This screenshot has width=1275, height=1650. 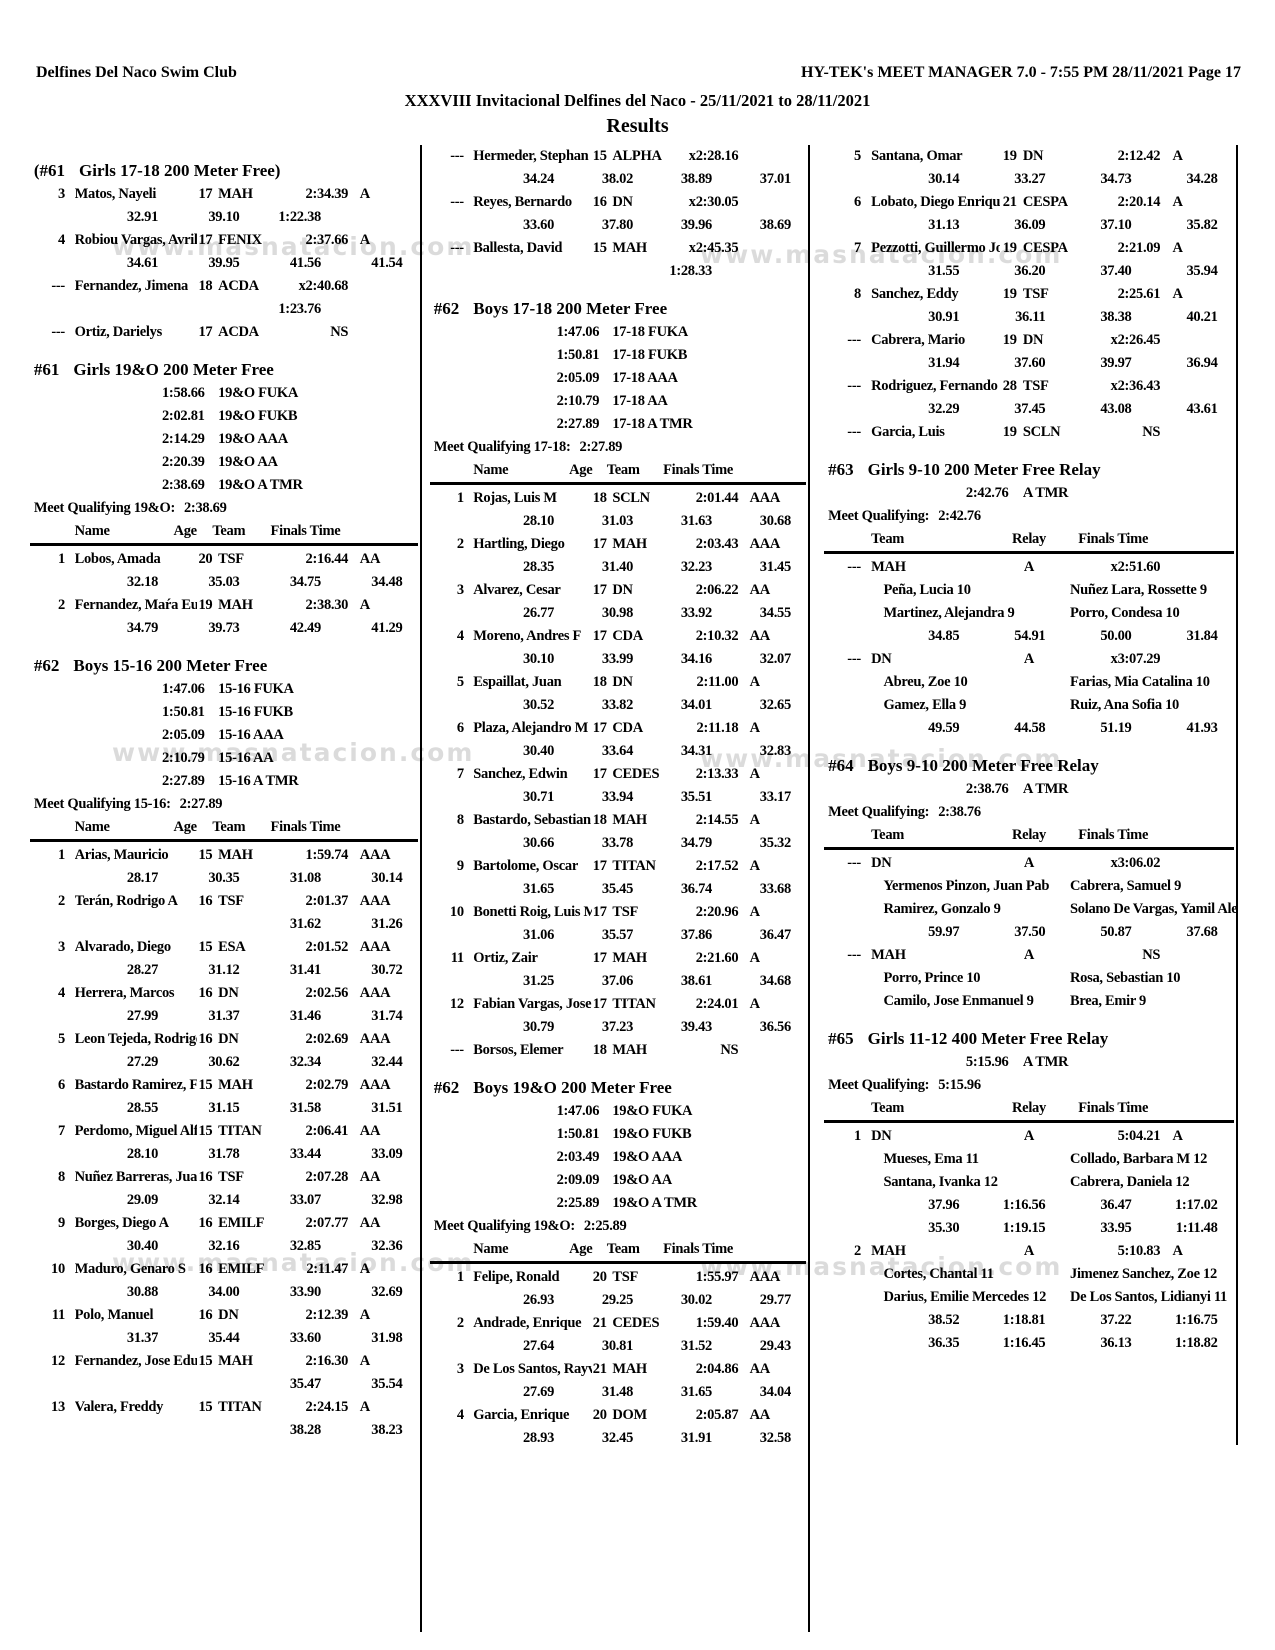 What do you see at coordinates (599, 498) in the screenshot?
I see `age: 18` at bounding box center [599, 498].